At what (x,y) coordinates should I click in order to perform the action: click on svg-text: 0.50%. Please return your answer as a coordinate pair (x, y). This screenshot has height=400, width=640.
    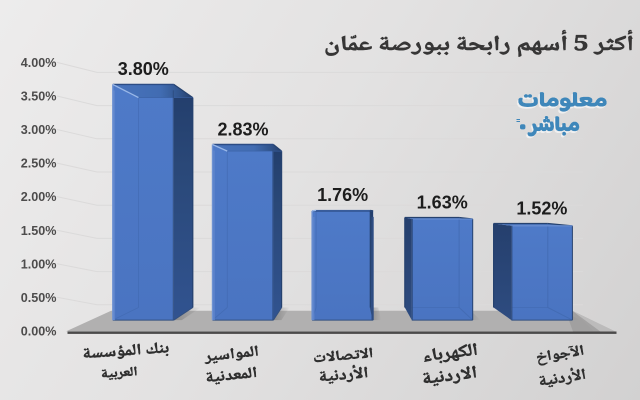
    Looking at the image, I should click on (39, 298).